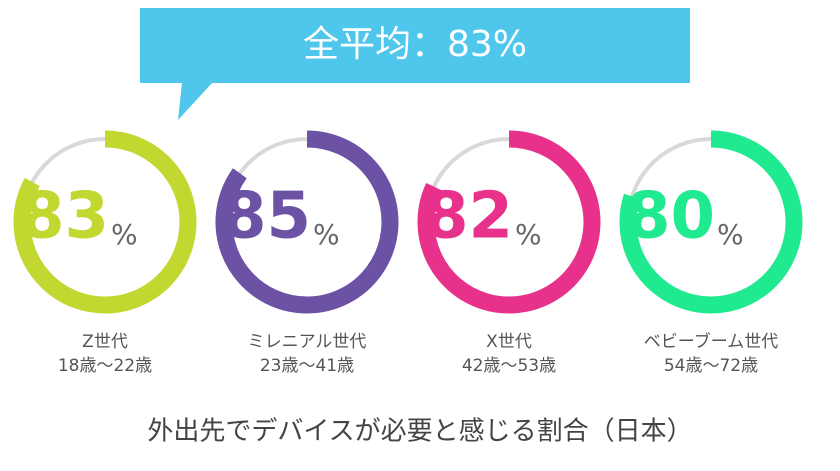 Image resolution: width=840 pixels, height=471 pixels. I want to click on chart-title: 外出先でデバイスが必要と感じる割合（日本）, so click(419, 432).